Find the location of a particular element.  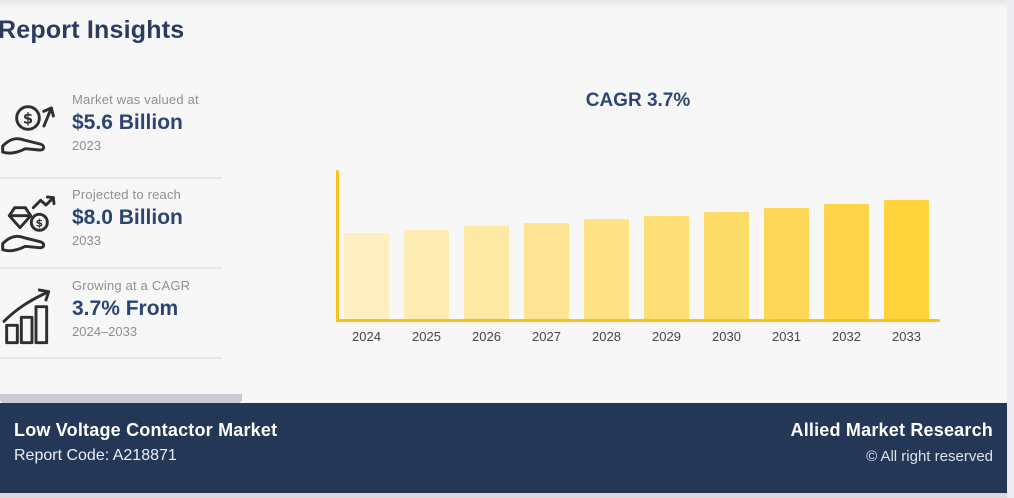

x-tick-label: 2024 is located at coordinates (366, 336).